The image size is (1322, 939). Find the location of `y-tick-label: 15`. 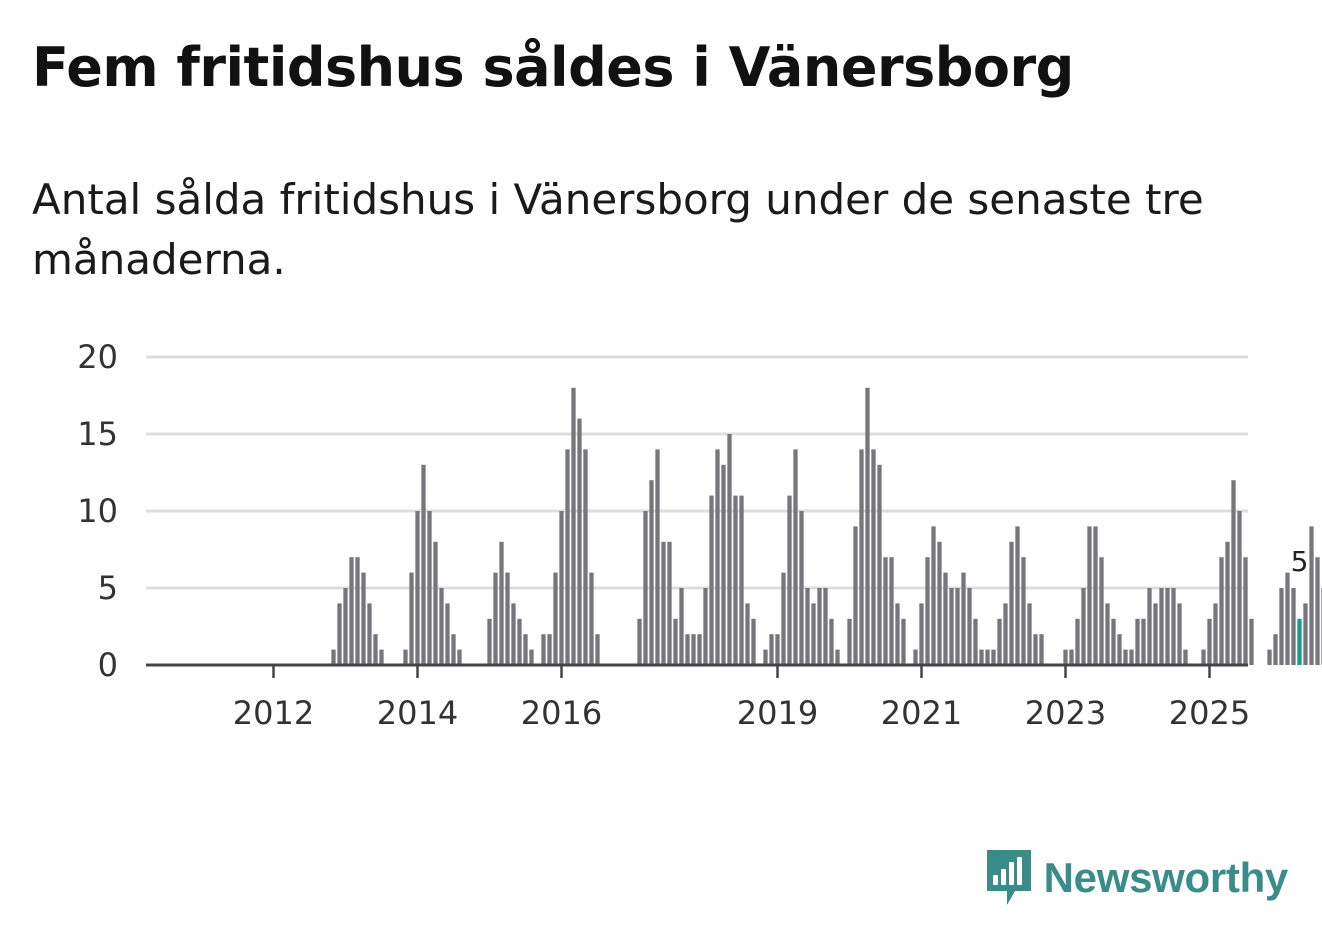

y-tick-label: 15 is located at coordinates (97, 434).